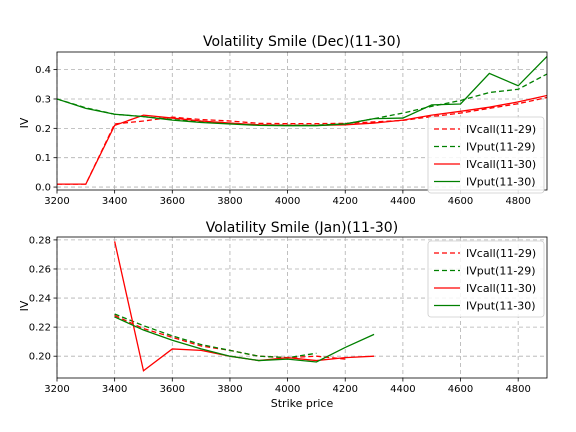 This screenshot has width=576, height=432. What do you see at coordinates (517, 389) in the screenshot?
I see `jan-x-tick-label: 4800` at bounding box center [517, 389].